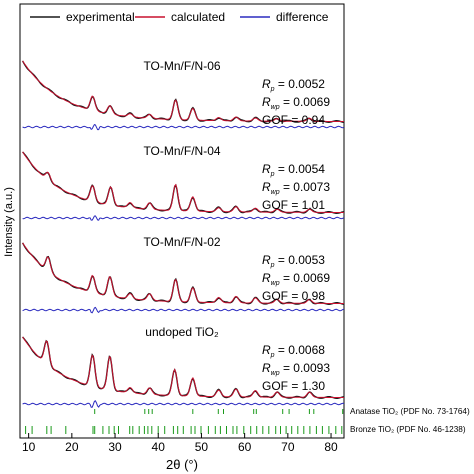 Image resolution: width=474 pixels, height=474 pixels. Describe the element at coordinates (180, 443) in the screenshot. I see `x-axis: 10 20 30 40 50 60 70 80` at that location.